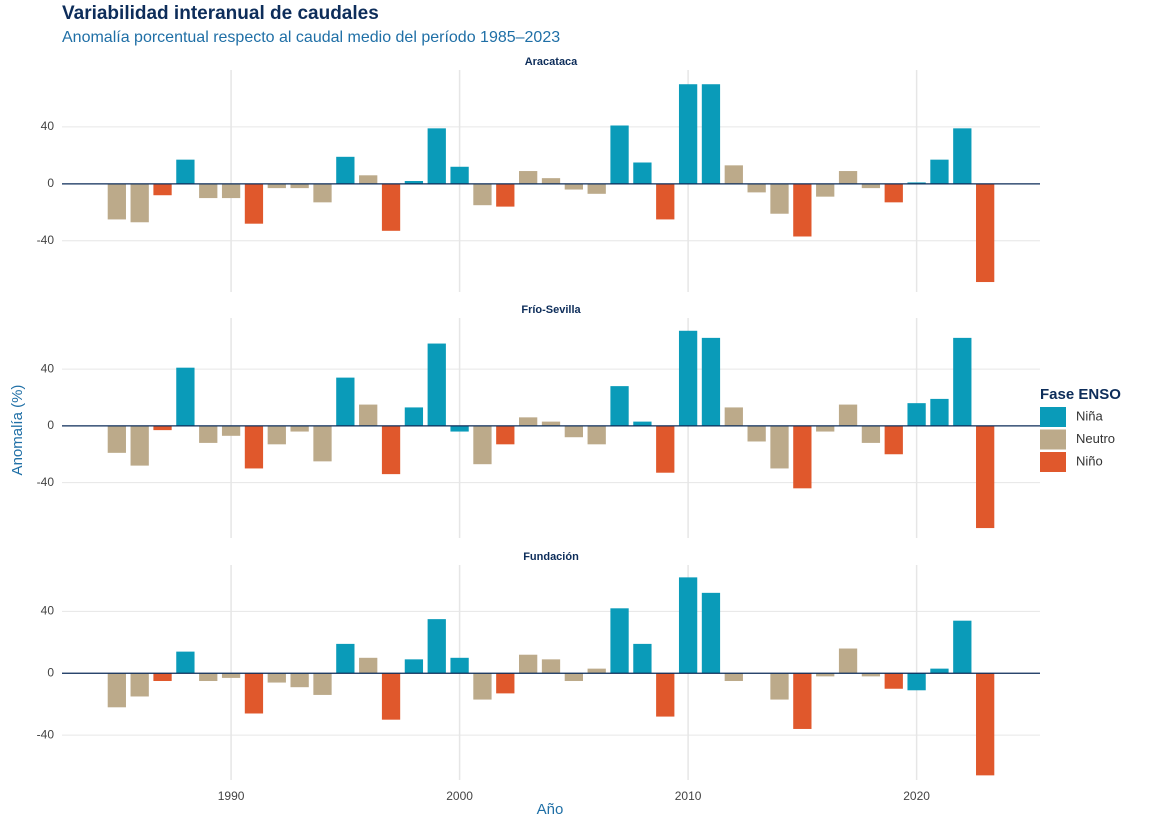 This screenshot has height=821, width=1172. What do you see at coordinates (551, 62) in the screenshot?
I see `facet-title: Aracataca` at bounding box center [551, 62].